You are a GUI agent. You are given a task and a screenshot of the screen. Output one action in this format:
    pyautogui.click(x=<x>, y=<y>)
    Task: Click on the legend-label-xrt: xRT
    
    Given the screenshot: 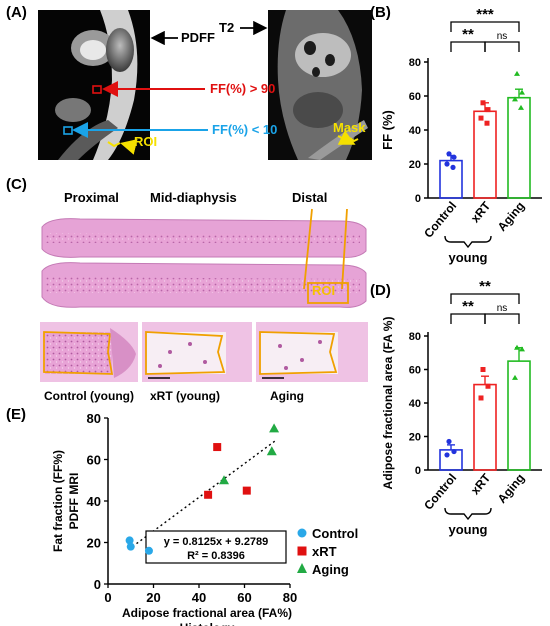 What is the action you would take?
    pyautogui.click(x=324, y=551)
    